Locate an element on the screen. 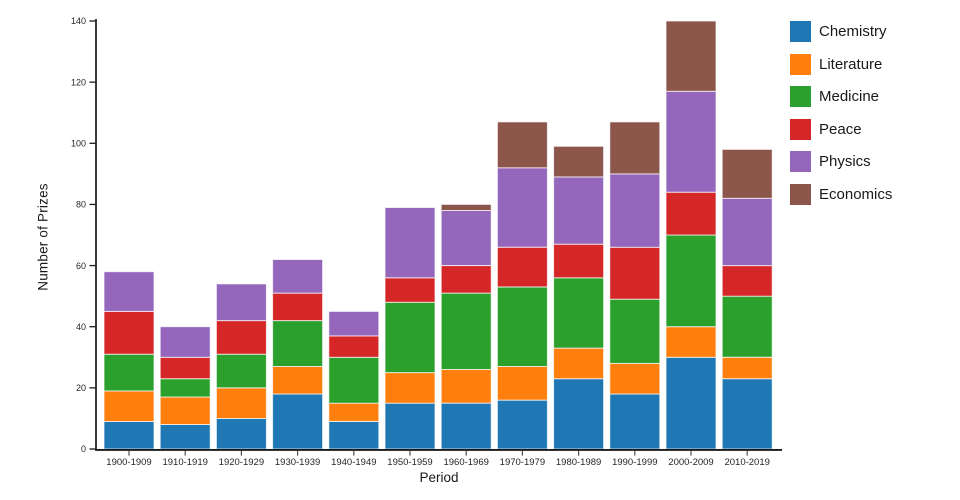  x-tick-label: 2000-2009 is located at coordinates (690, 462).